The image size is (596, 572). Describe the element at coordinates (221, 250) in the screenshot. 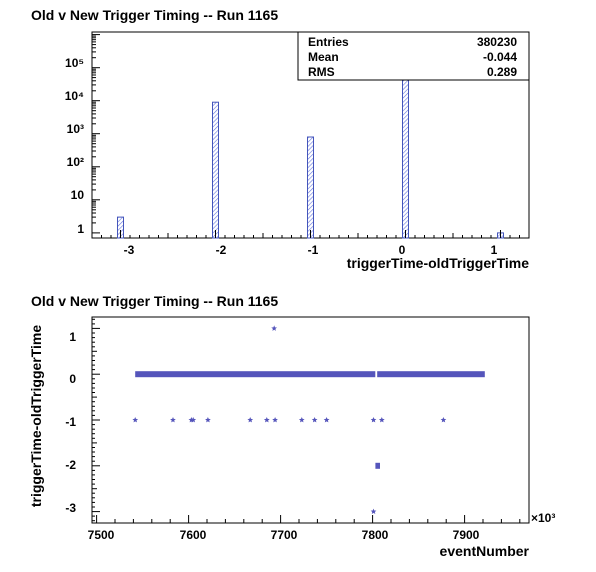

I see `hist-x-tick-label: -2` at that location.